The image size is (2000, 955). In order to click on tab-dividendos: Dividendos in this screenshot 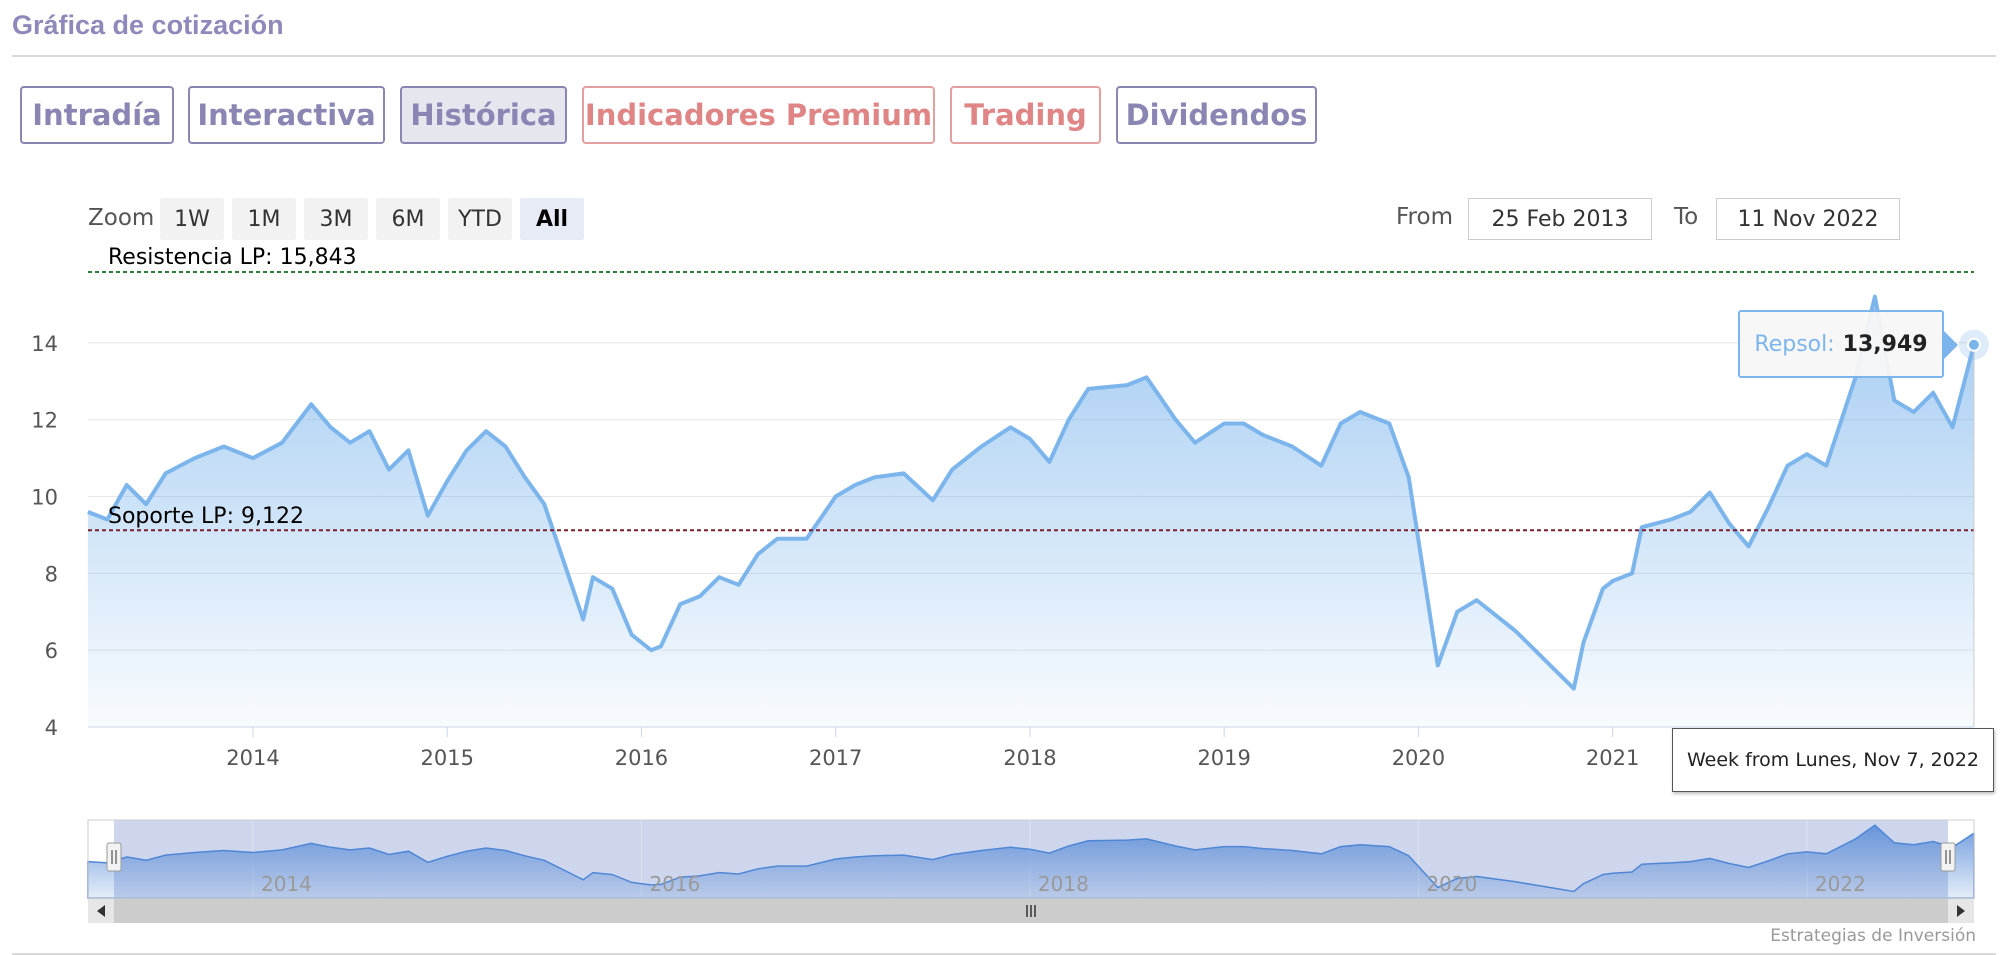, I will do `click(1216, 115)`.